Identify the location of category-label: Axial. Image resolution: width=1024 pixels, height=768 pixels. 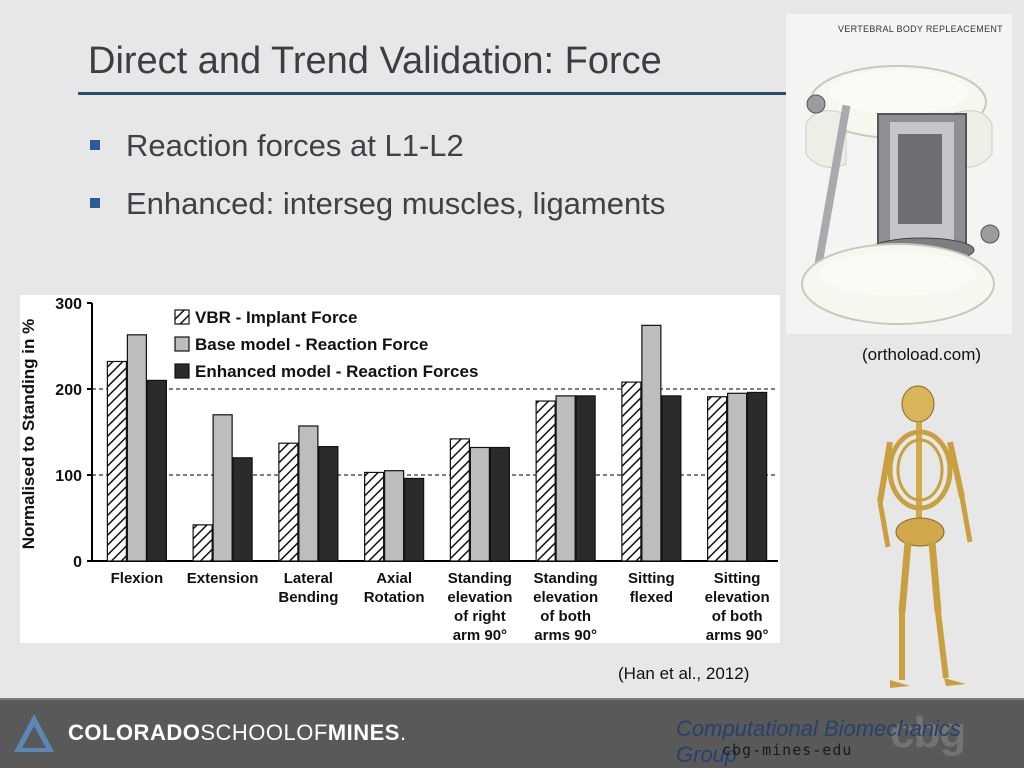
(394, 578).